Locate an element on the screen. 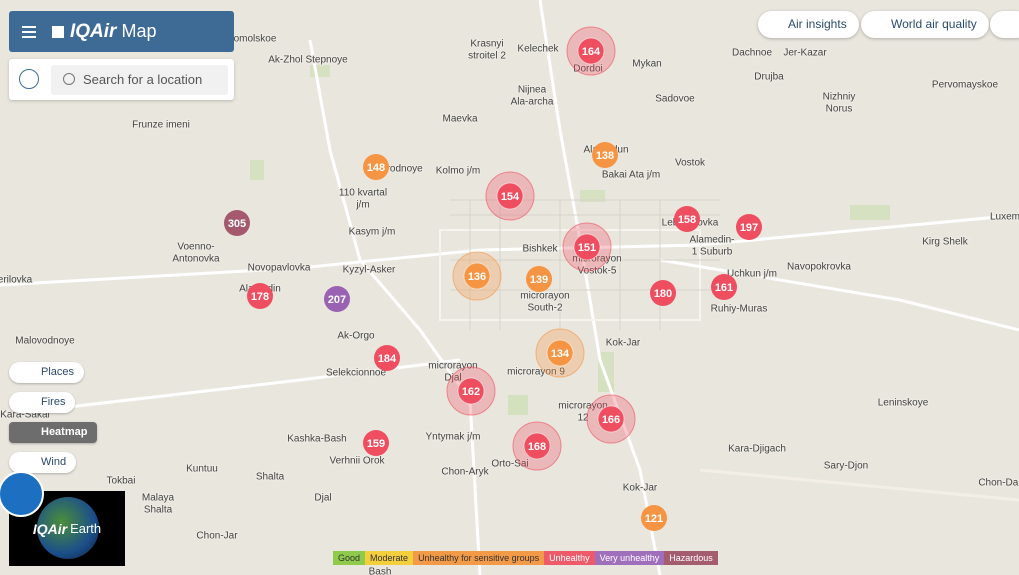 This screenshot has width=1019, height=575. aqi-marker: 197 is located at coordinates (749, 227).